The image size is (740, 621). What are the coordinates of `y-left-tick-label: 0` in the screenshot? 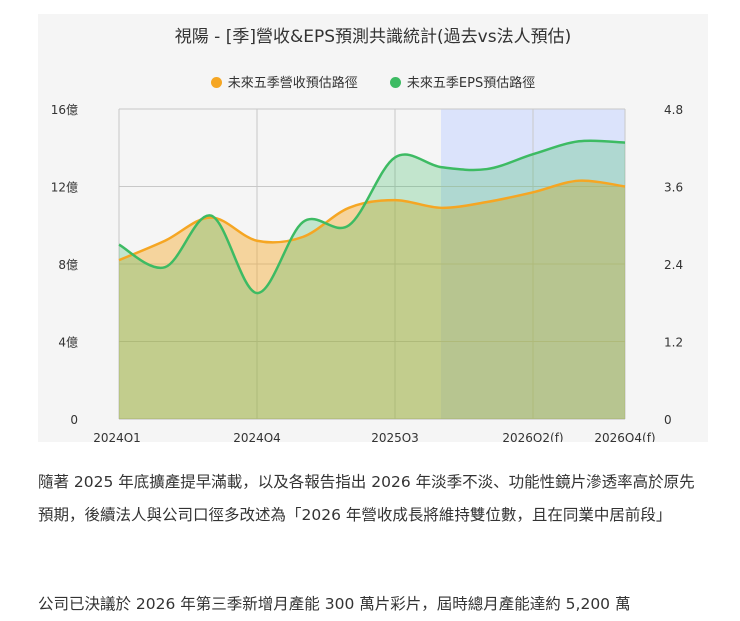 It's located at (74, 420).